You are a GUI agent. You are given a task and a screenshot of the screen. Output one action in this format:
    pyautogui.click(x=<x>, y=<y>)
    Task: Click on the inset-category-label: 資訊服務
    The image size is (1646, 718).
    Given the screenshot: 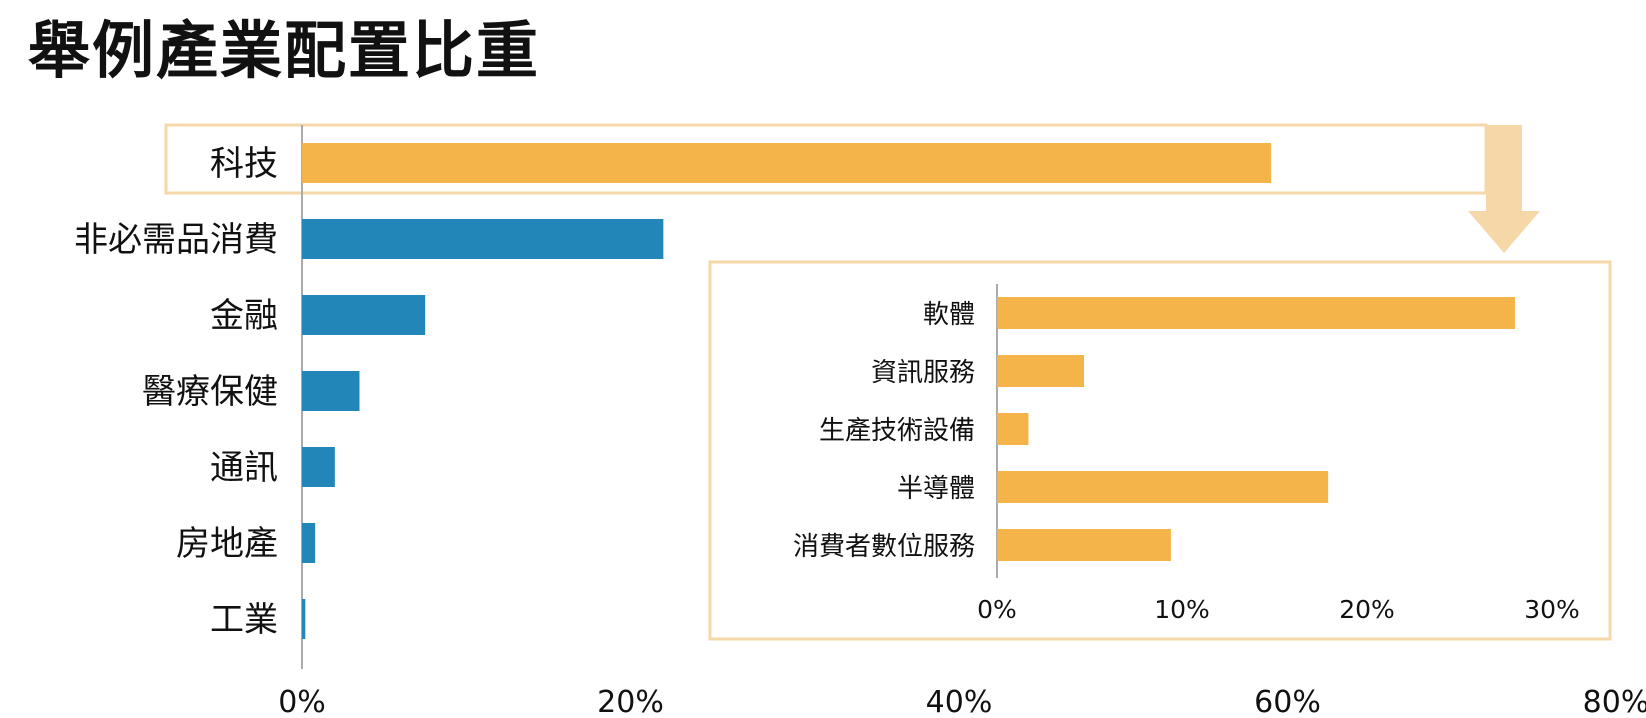 What is the action you would take?
    pyautogui.click(x=923, y=373)
    